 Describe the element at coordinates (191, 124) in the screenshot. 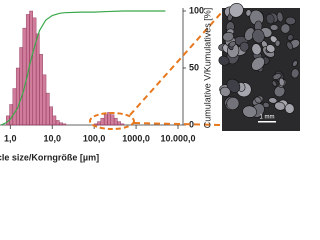

I see `y-tick-label: 0` at that location.